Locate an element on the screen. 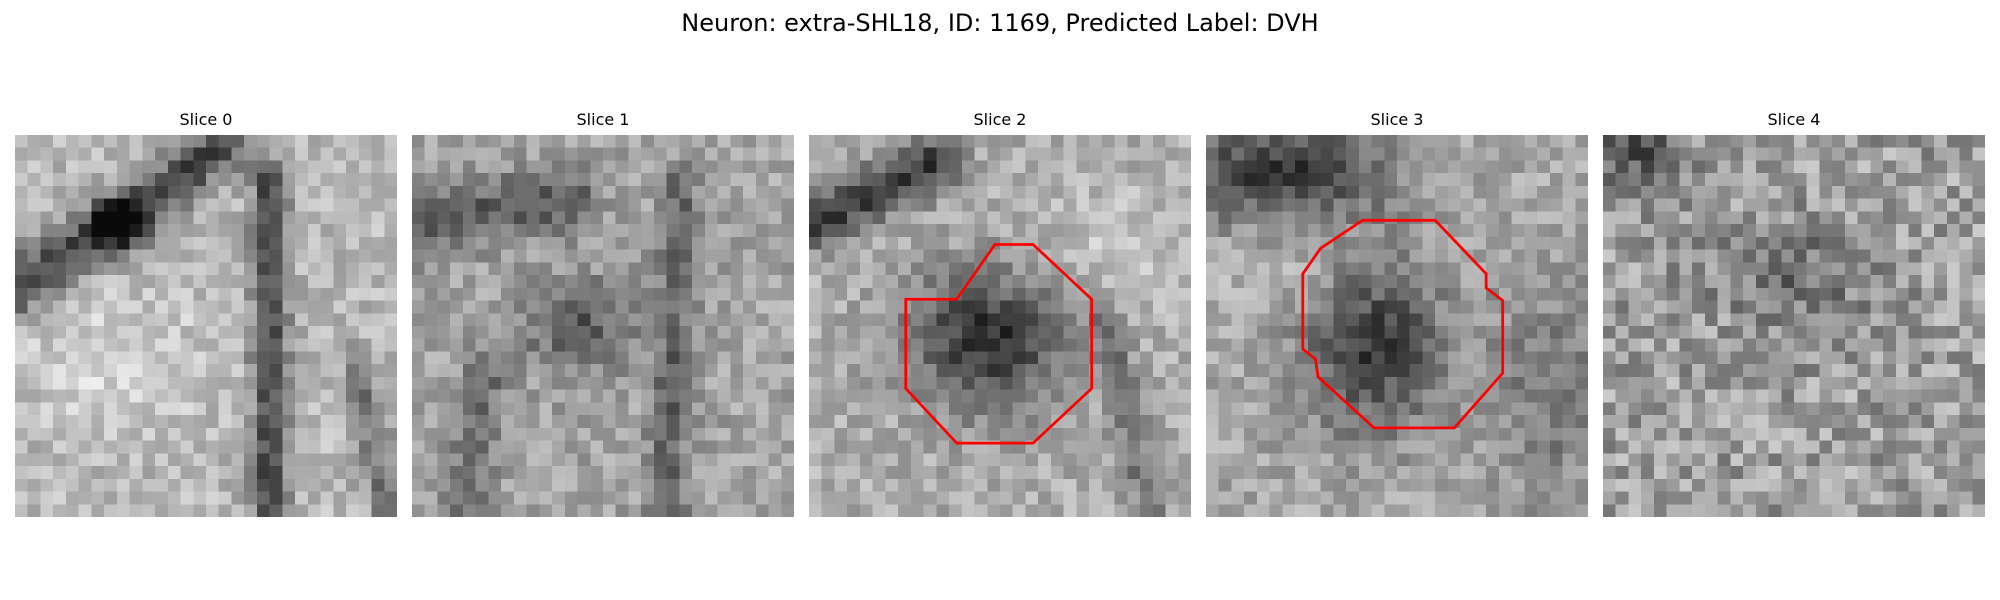 This screenshot has width=2000, height=600. slice-title: Slice 2 is located at coordinates (1000, 119).